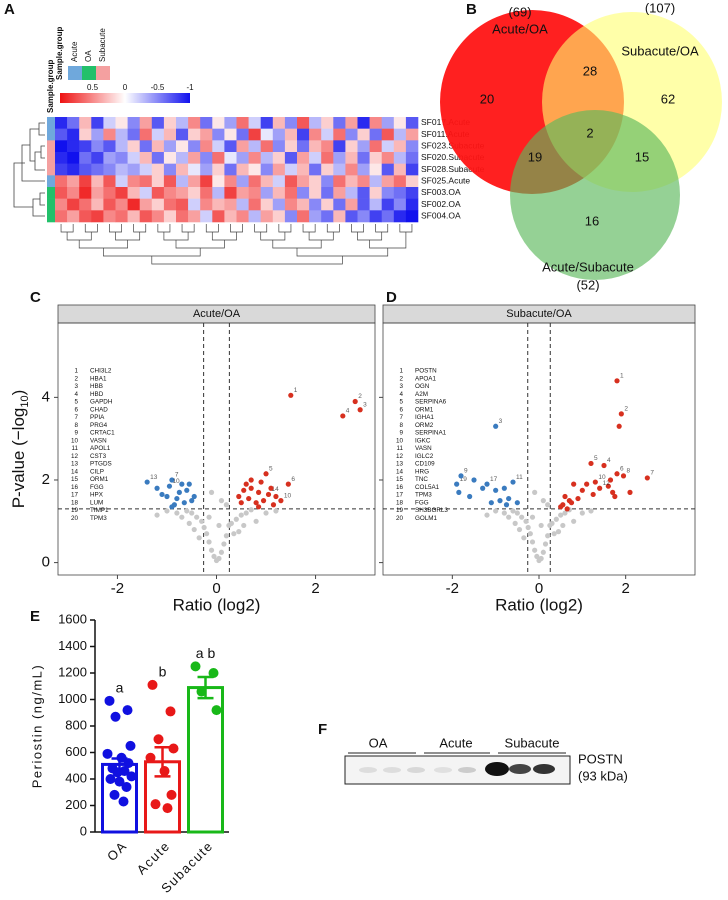 The height and width of the screenshot is (900, 728). I want to click on y-tick-label: 1600, so click(72, 618).